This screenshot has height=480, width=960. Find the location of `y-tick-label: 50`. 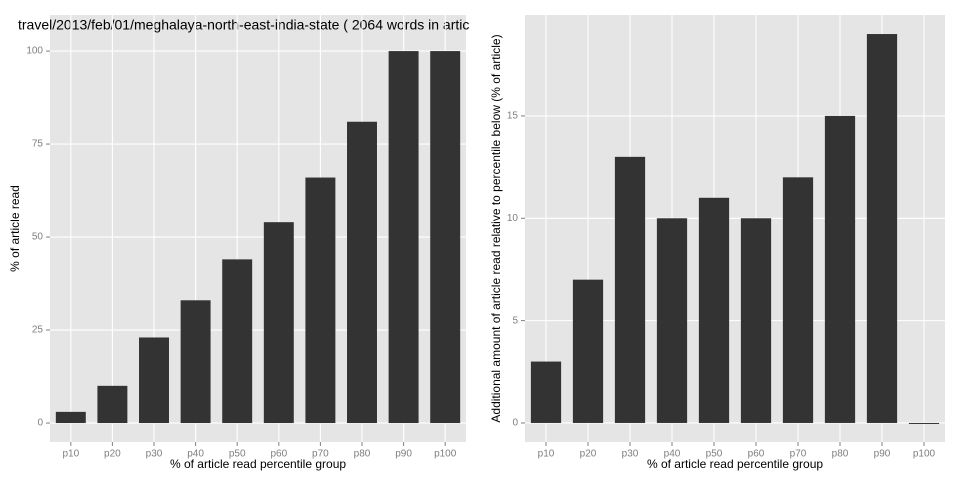

y-tick-label: 50 is located at coordinates (38, 237).